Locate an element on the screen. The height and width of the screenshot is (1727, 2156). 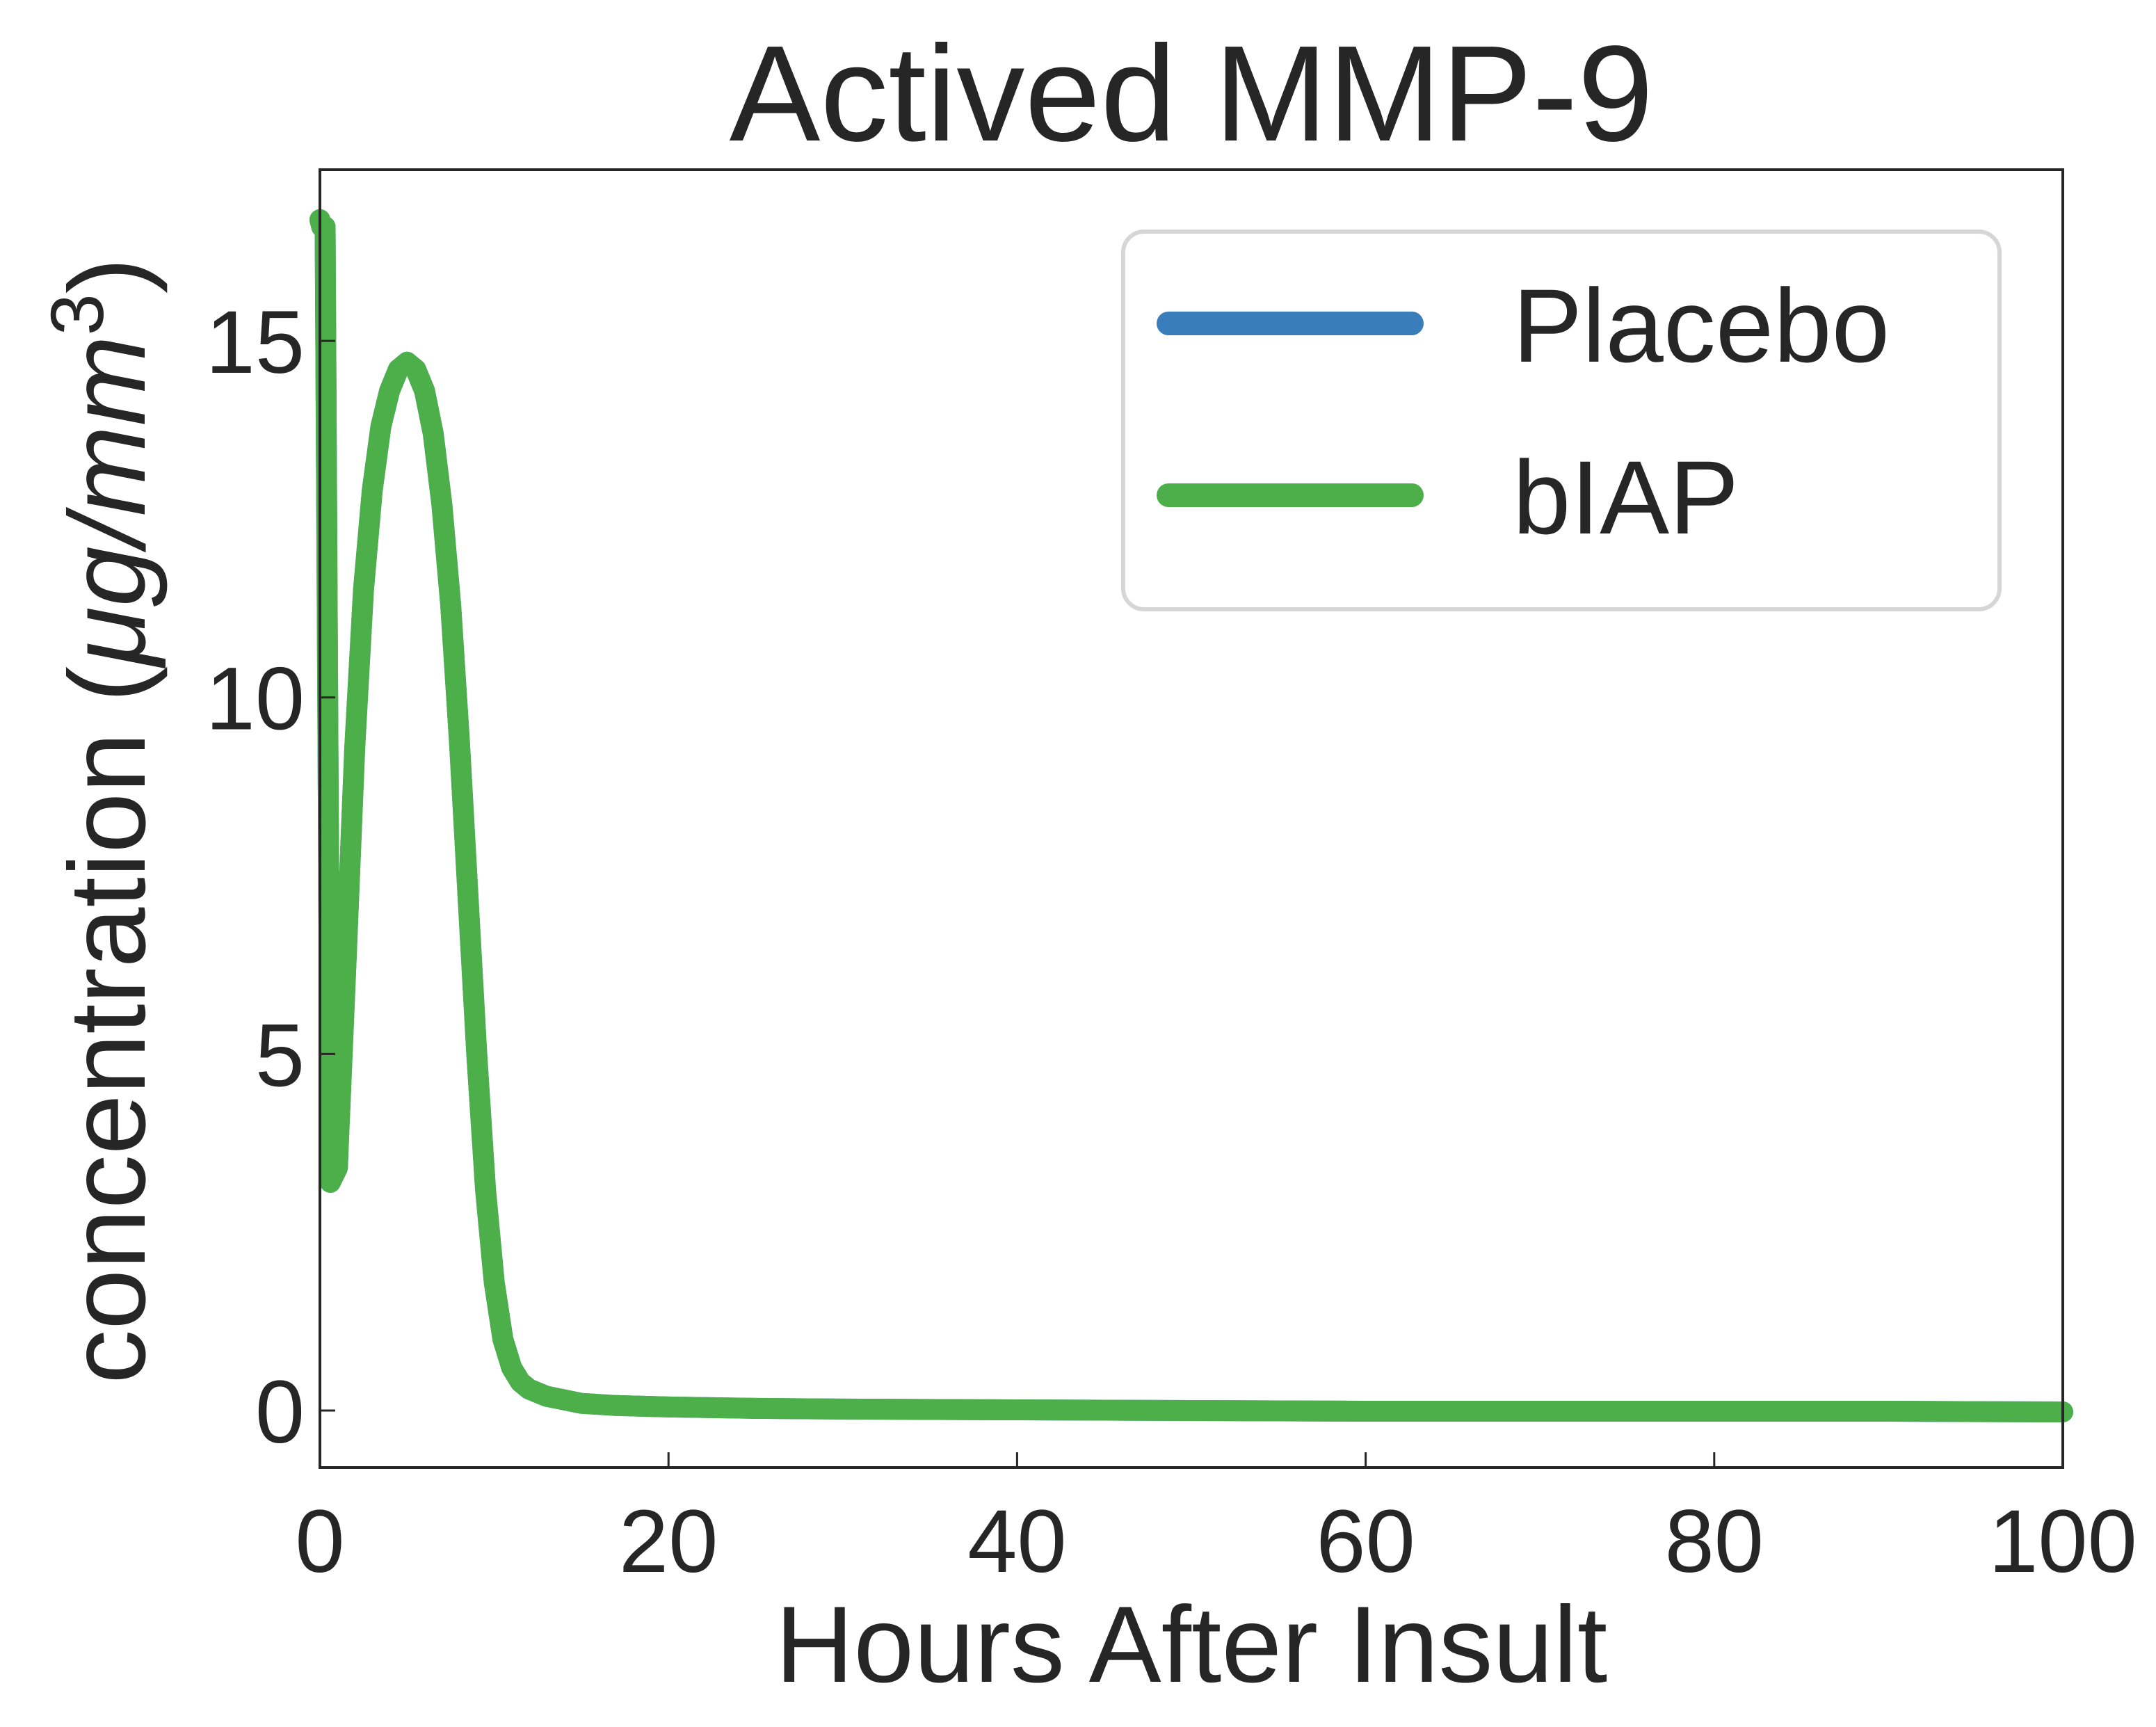
y-axis-label-unit-mu: μ is located at coordinates (107, 637).